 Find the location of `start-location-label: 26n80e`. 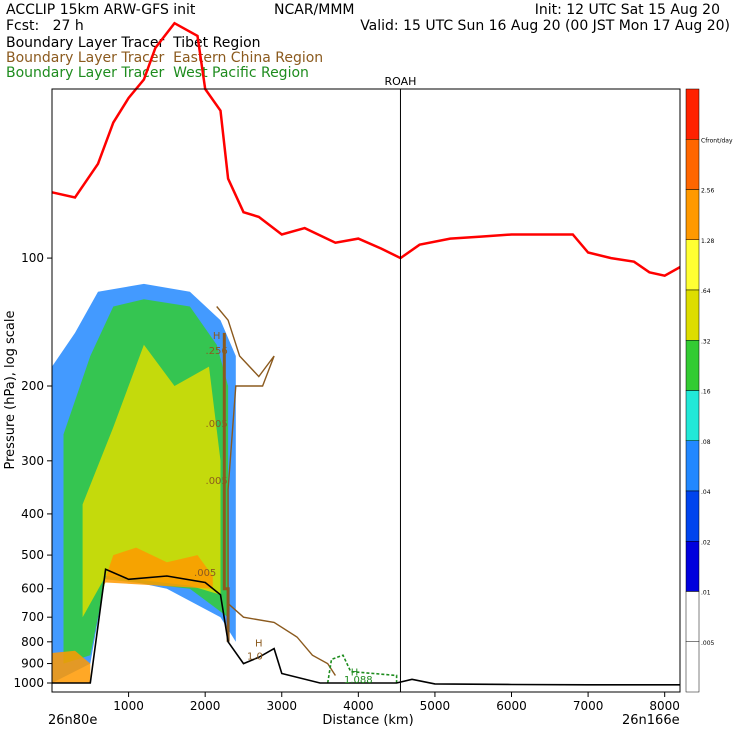

start-location-label: 26n80e is located at coordinates (72, 720).